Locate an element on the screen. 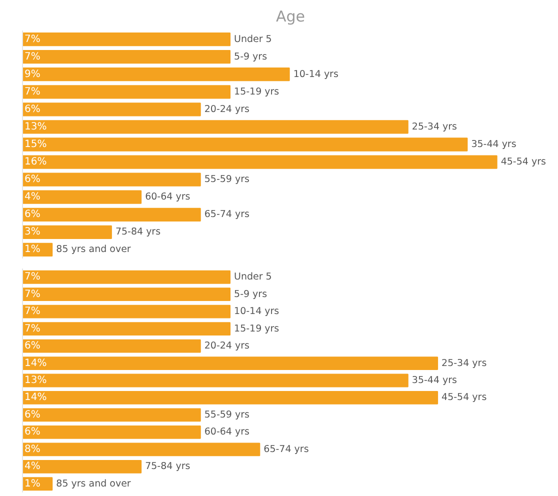 The width and height of the screenshot is (558, 496). data-label: 9% is located at coordinates (32, 74).